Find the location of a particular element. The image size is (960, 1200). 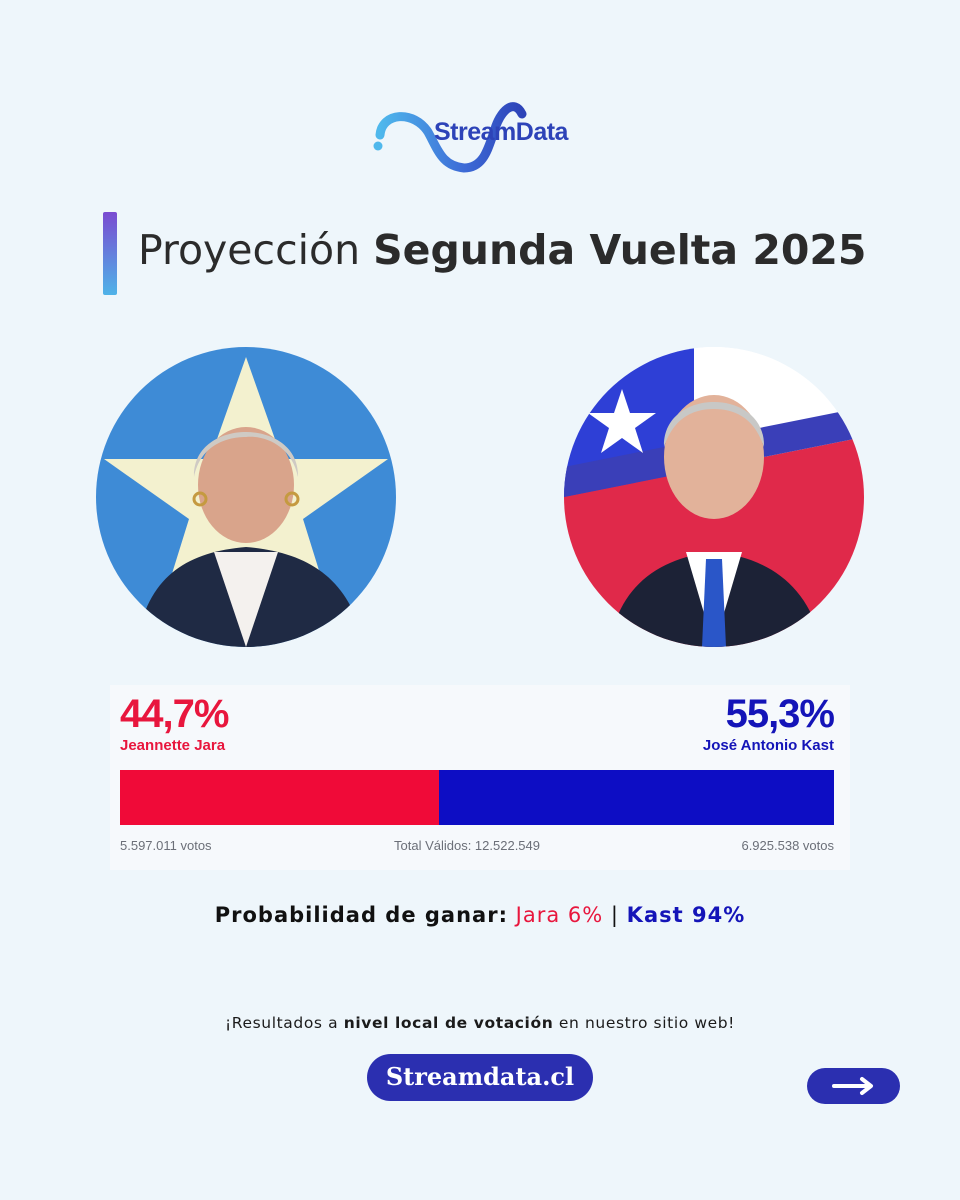

total-valid-votes: Total Válidos: 12.522.549 is located at coordinates (467, 845).